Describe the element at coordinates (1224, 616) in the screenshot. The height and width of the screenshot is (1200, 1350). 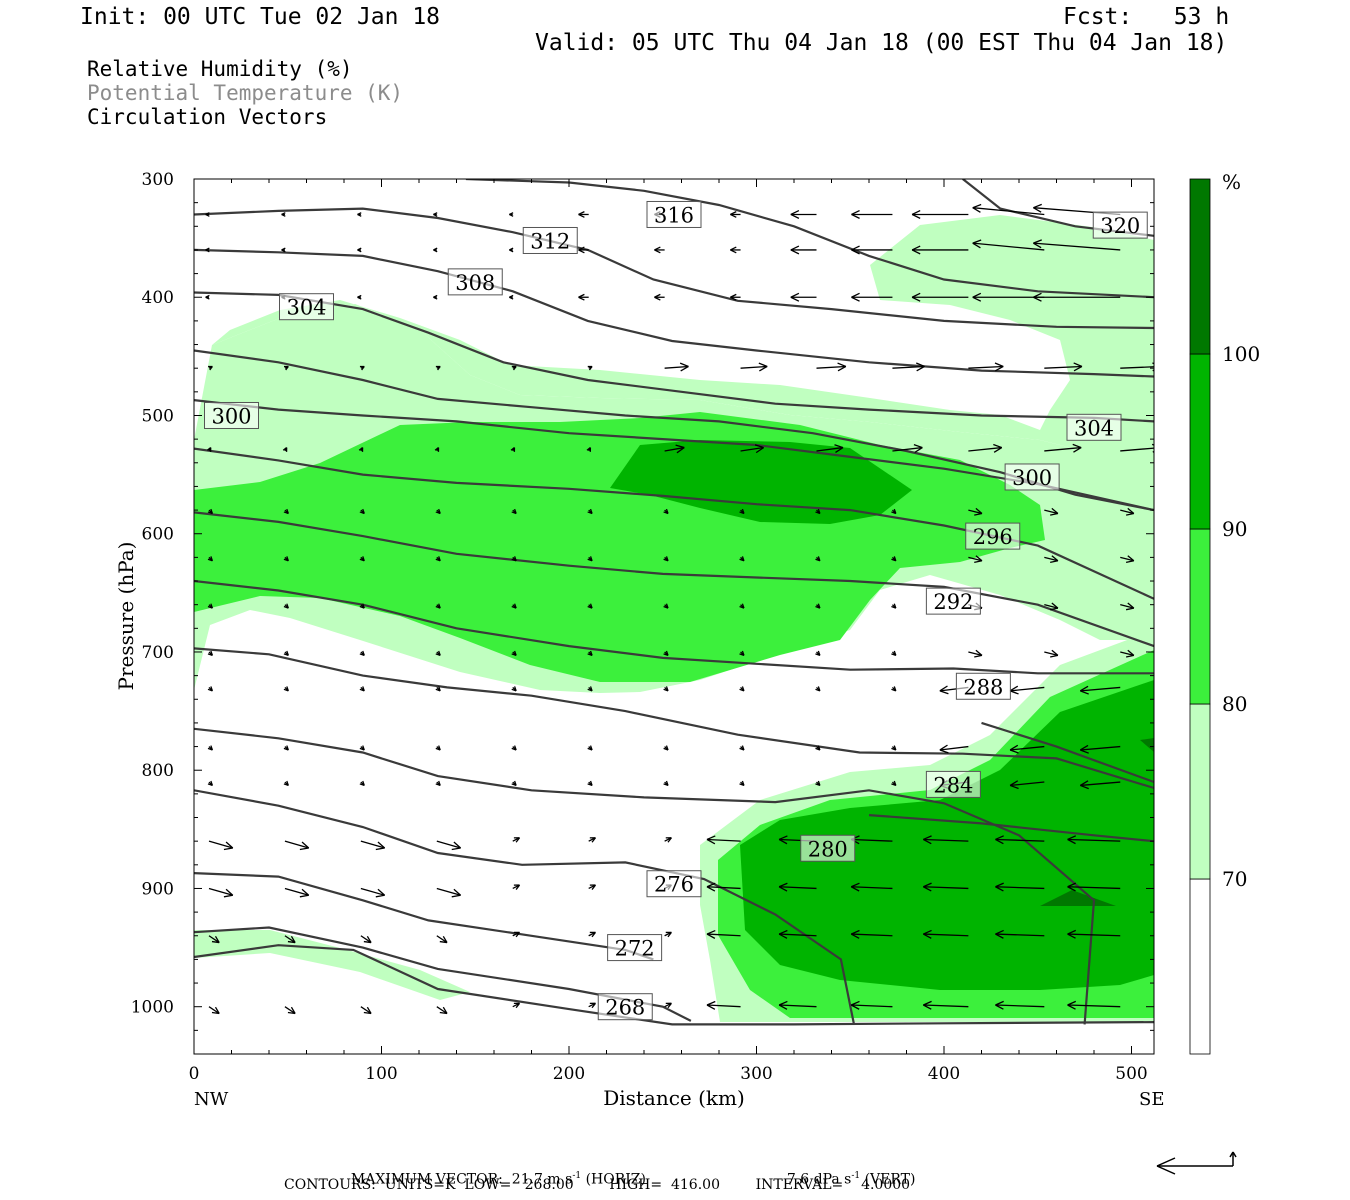
I see `colorbar: 70 80 90 100` at that location.